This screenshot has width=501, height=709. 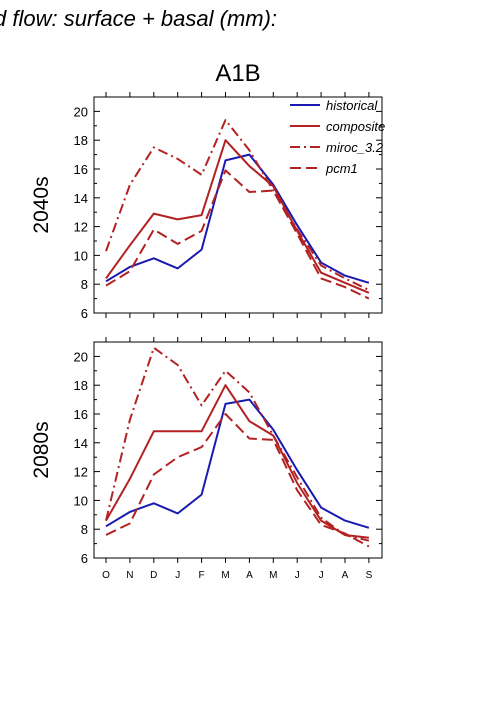 What do you see at coordinates (369, 575) in the screenshot?
I see `x-tick-label: S` at bounding box center [369, 575].